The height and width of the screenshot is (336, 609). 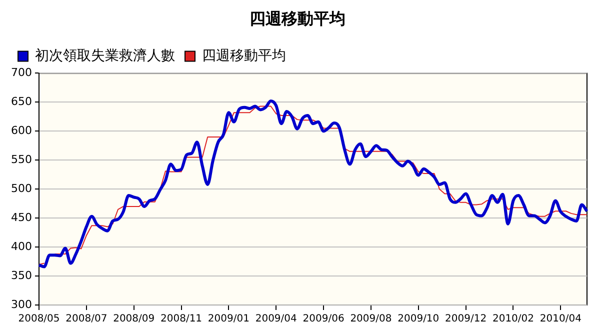 What do you see at coordinates (419, 319) in the screenshot?
I see `x-tick-label: 2009/10` at bounding box center [419, 319].